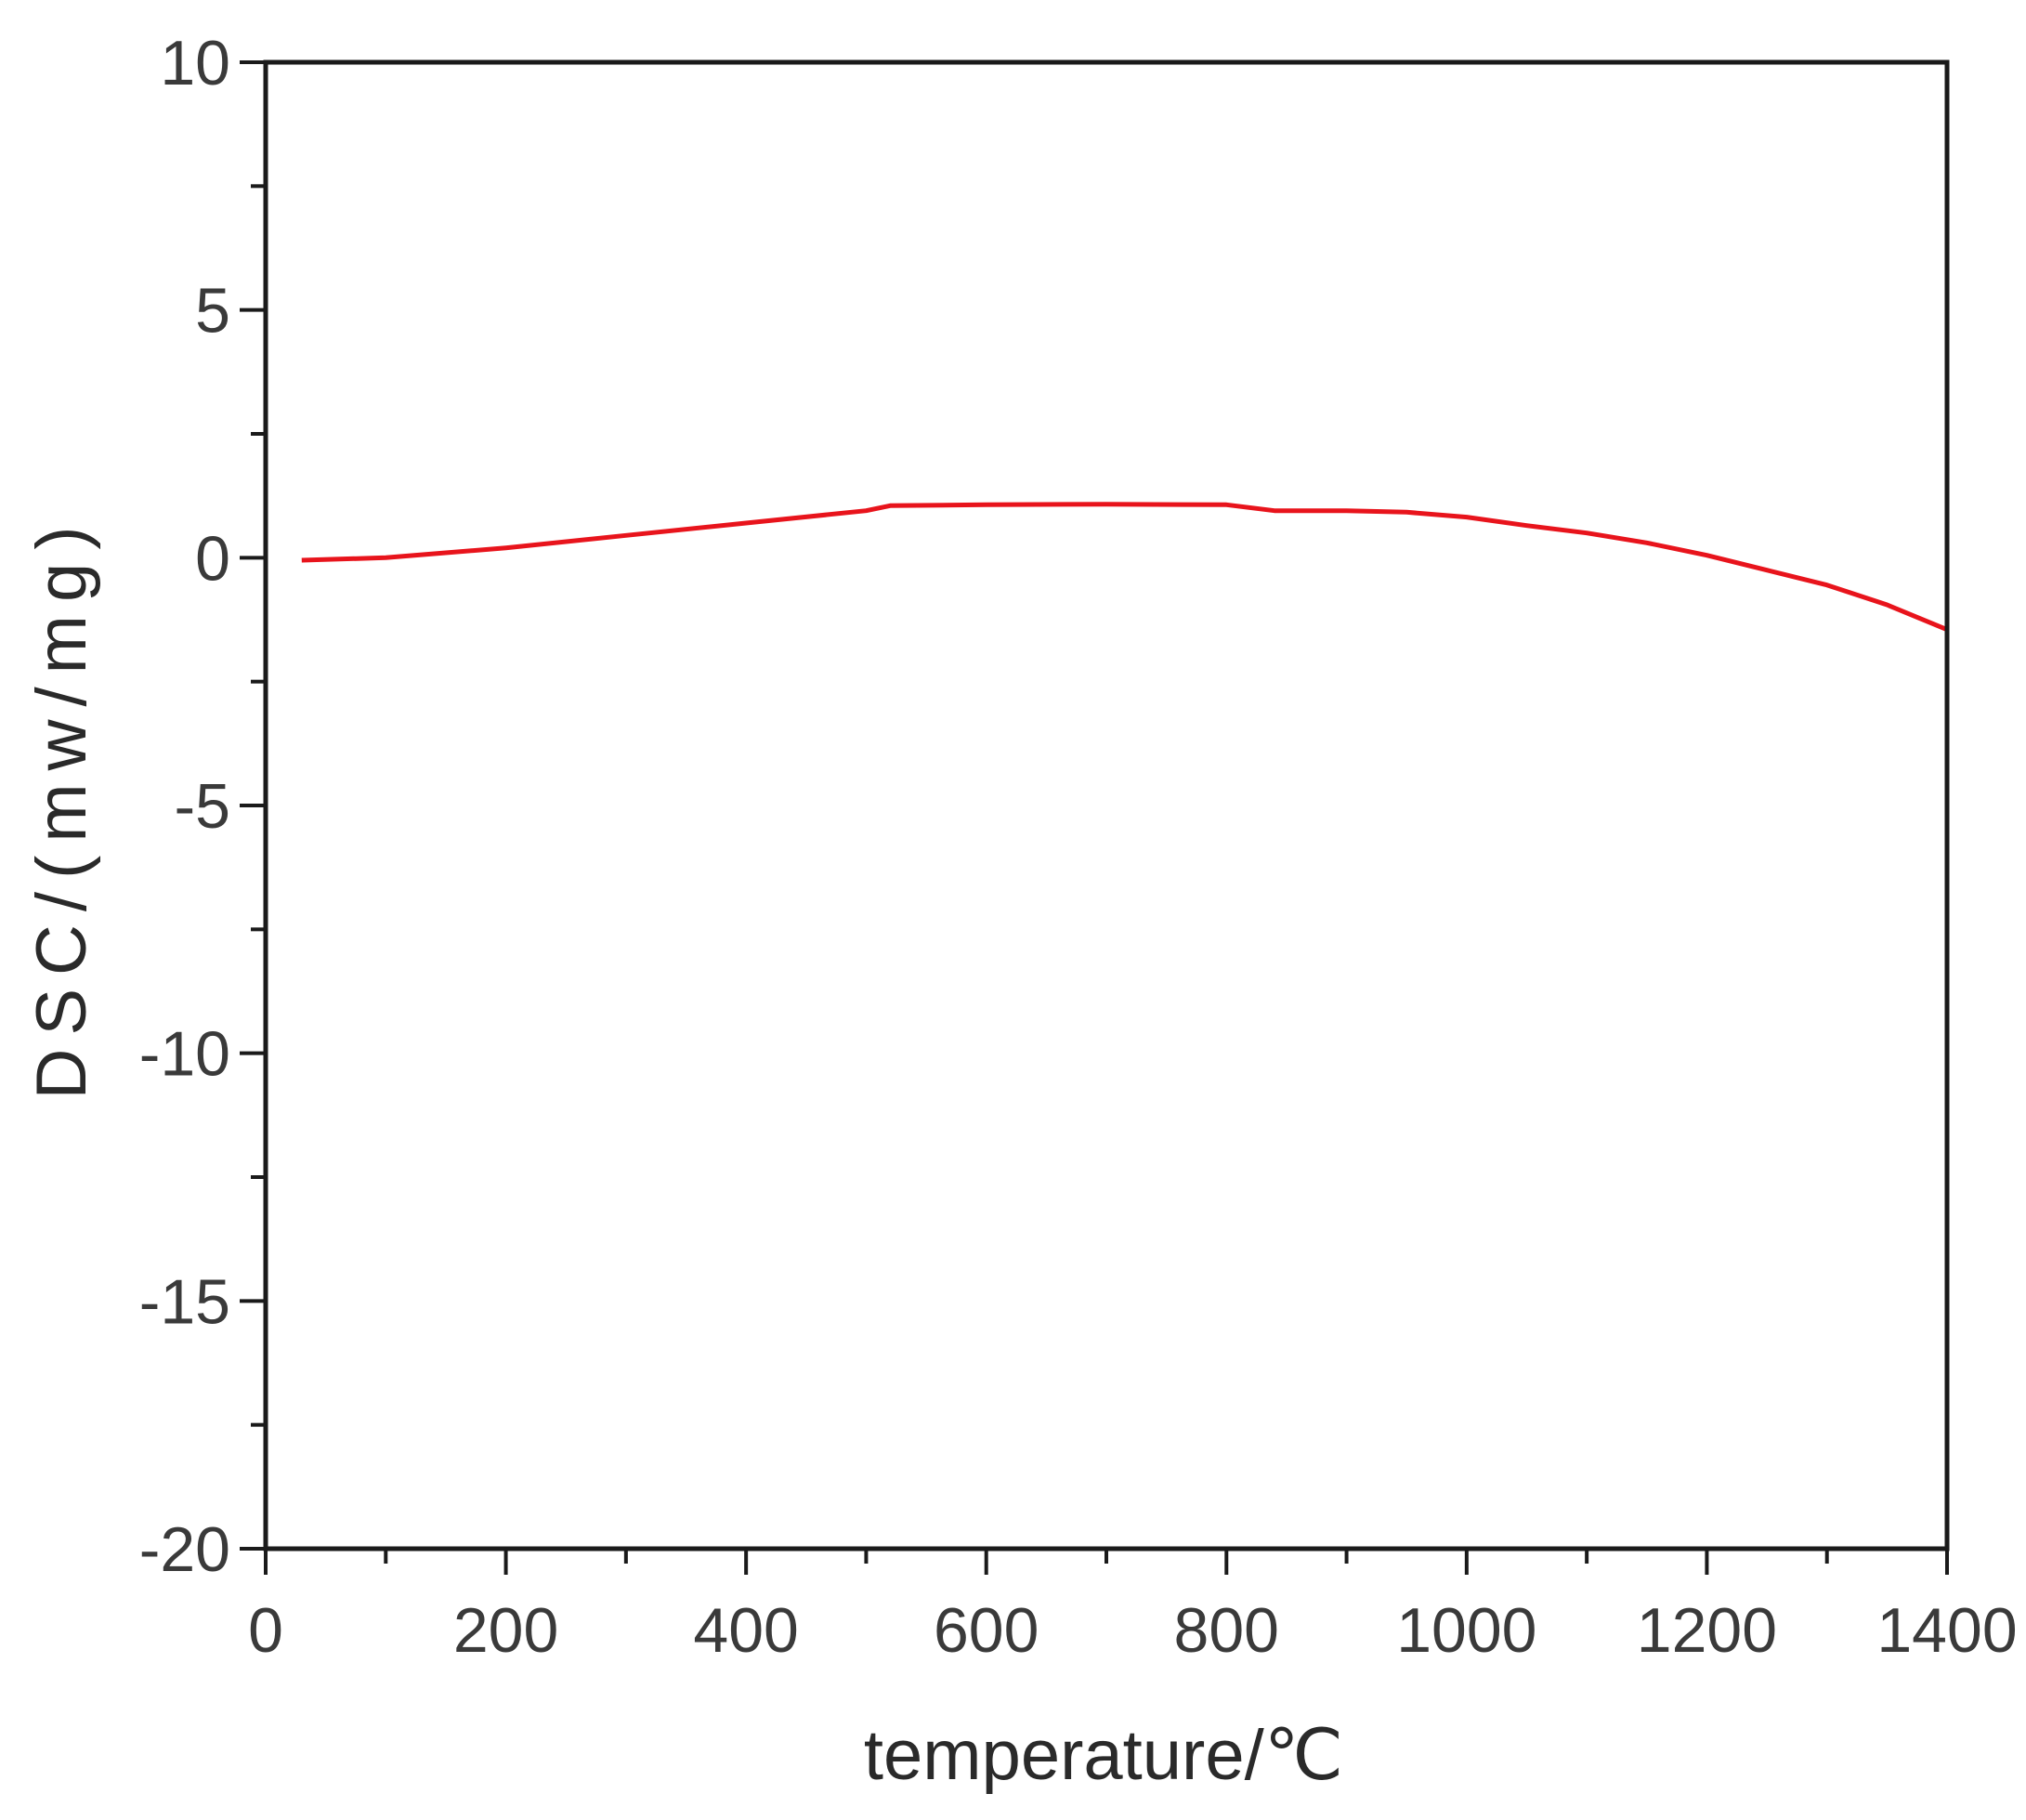  What do you see at coordinates (1466, 1630) in the screenshot?
I see `x-tick-label: 1000` at bounding box center [1466, 1630].